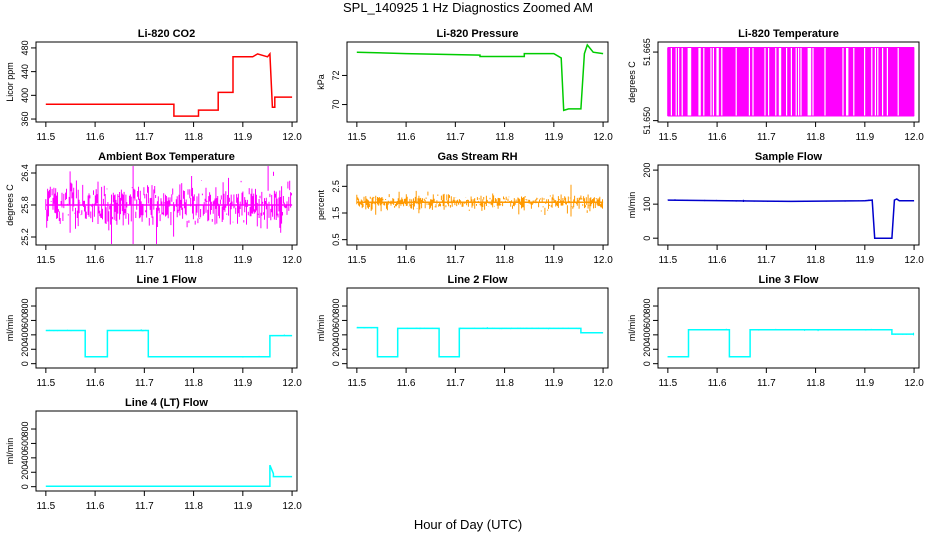 This screenshot has width=936, height=540. What do you see at coordinates (25, 119) in the screenshot?
I see `y-tick-label: 360` at bounding box center [25, 119].